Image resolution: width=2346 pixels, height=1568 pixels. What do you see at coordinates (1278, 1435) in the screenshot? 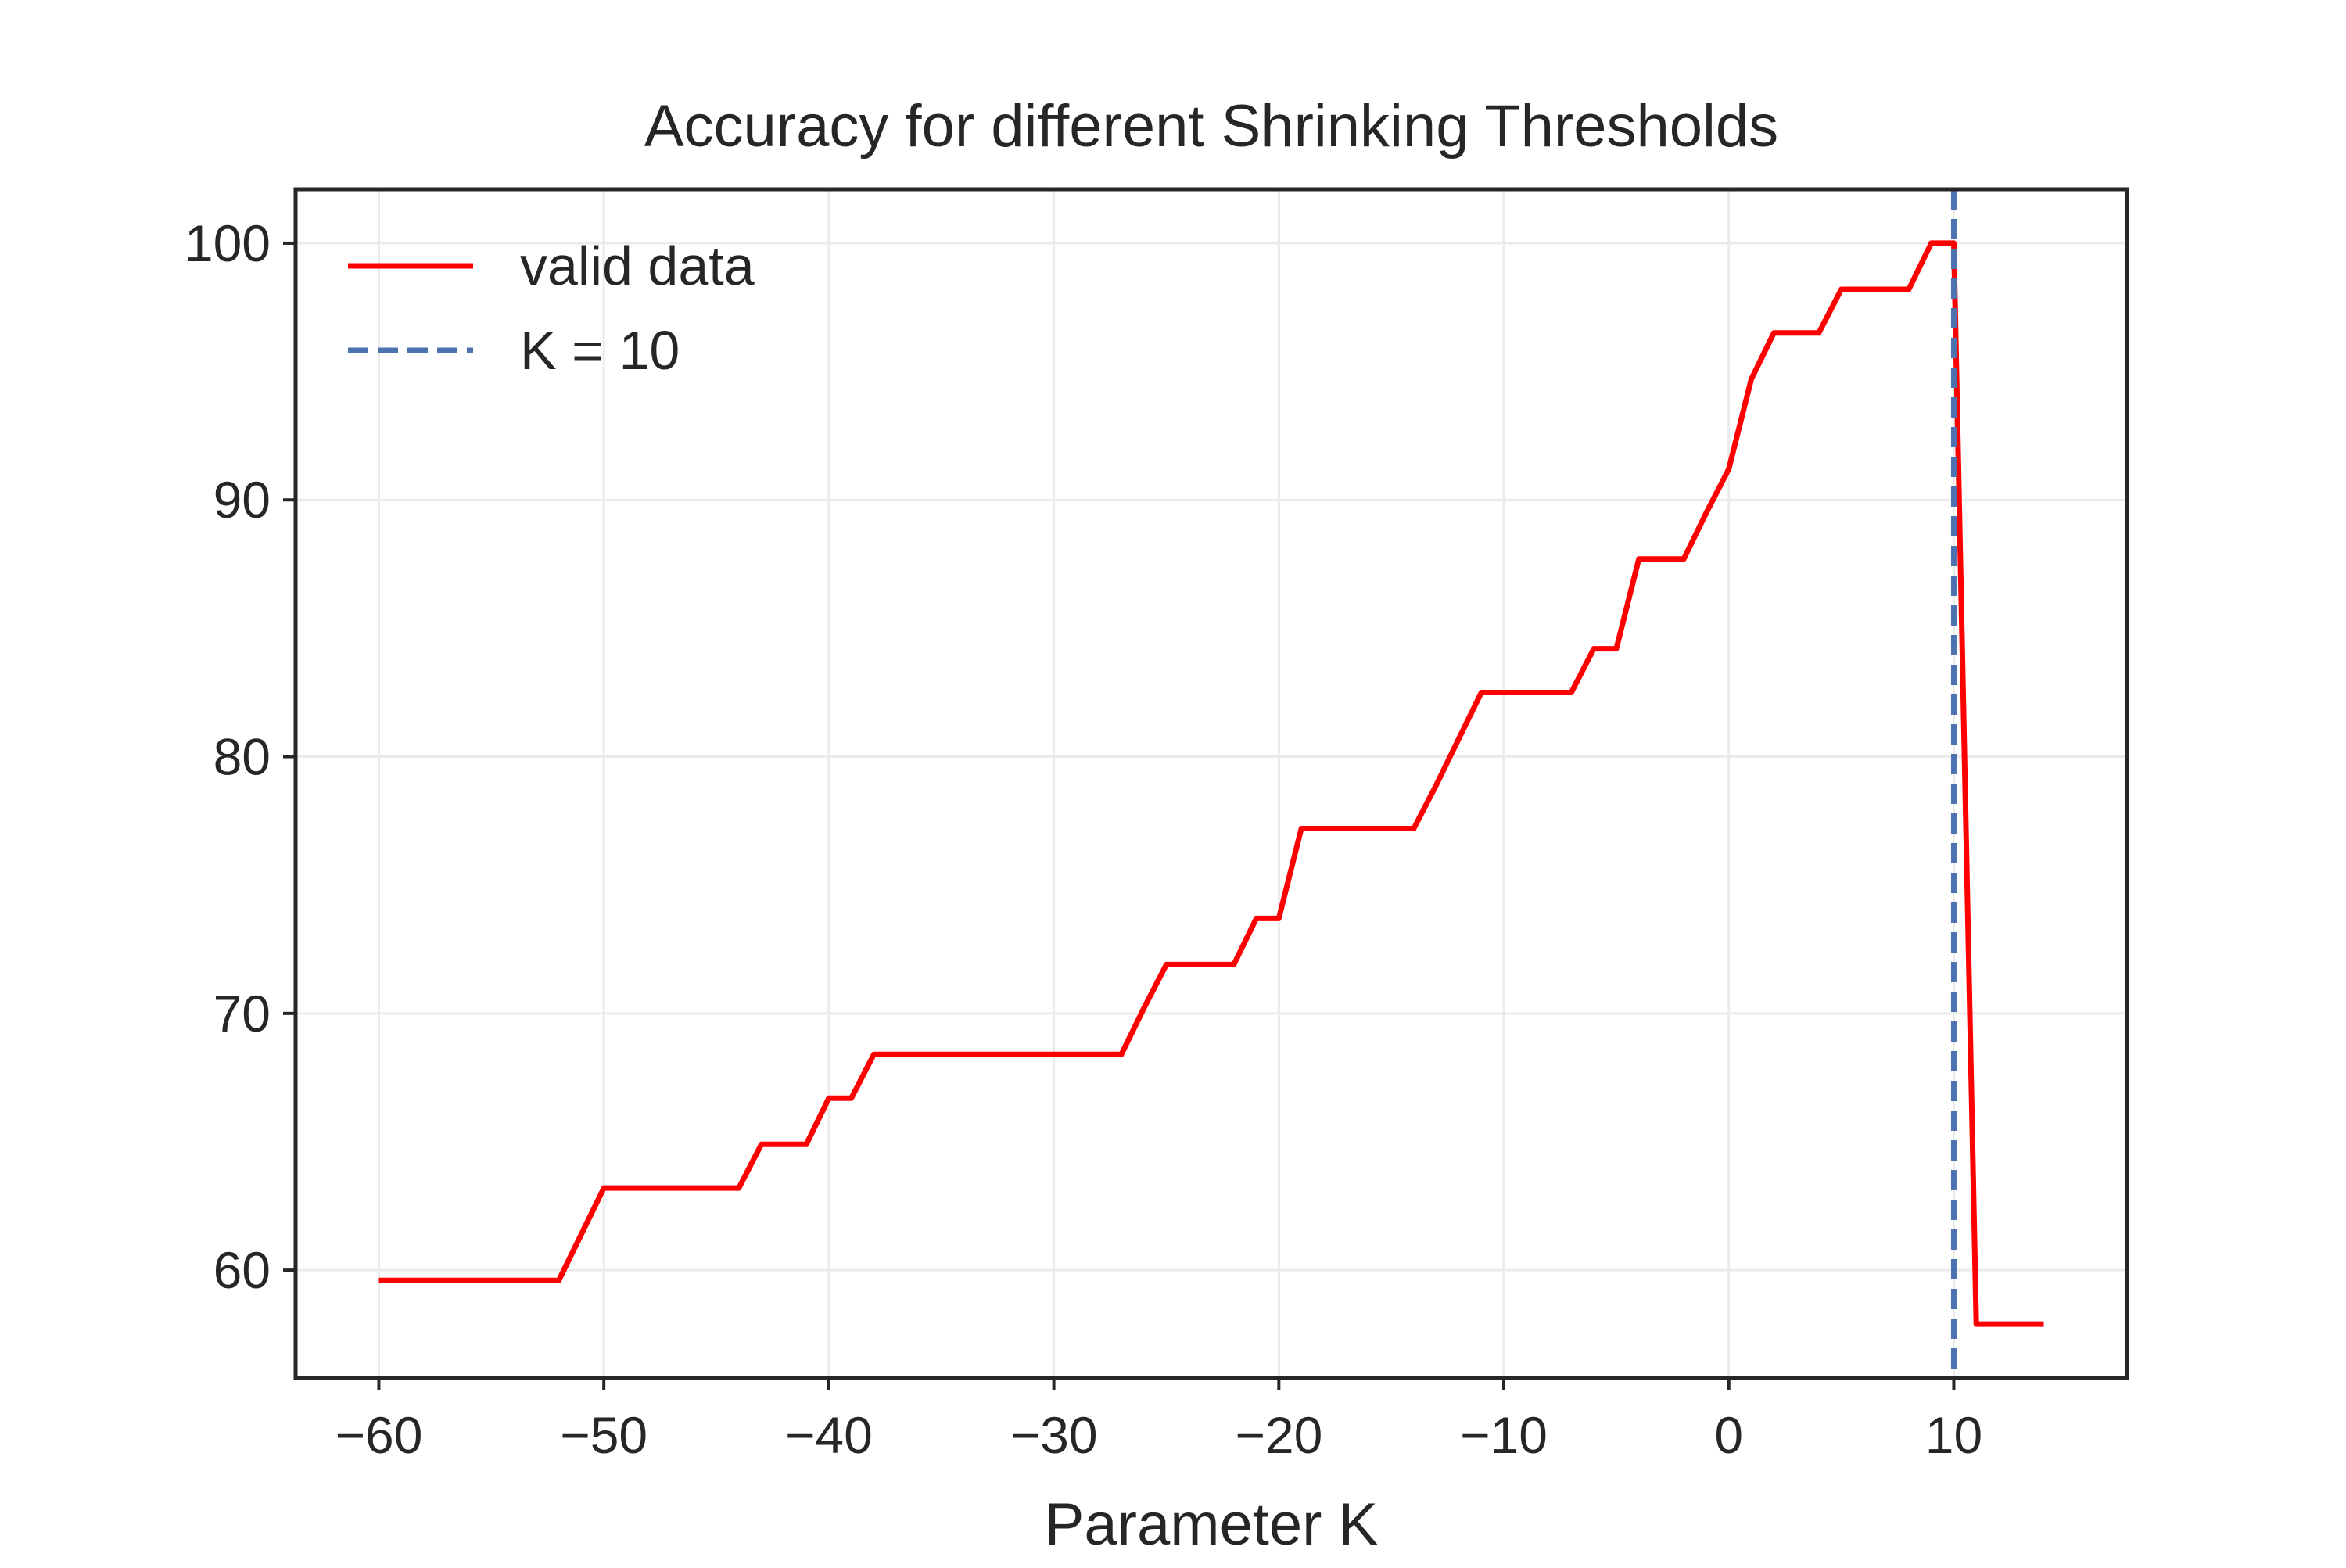
I see `x-tick-label: −20` at bounding box center [1278, 1435].